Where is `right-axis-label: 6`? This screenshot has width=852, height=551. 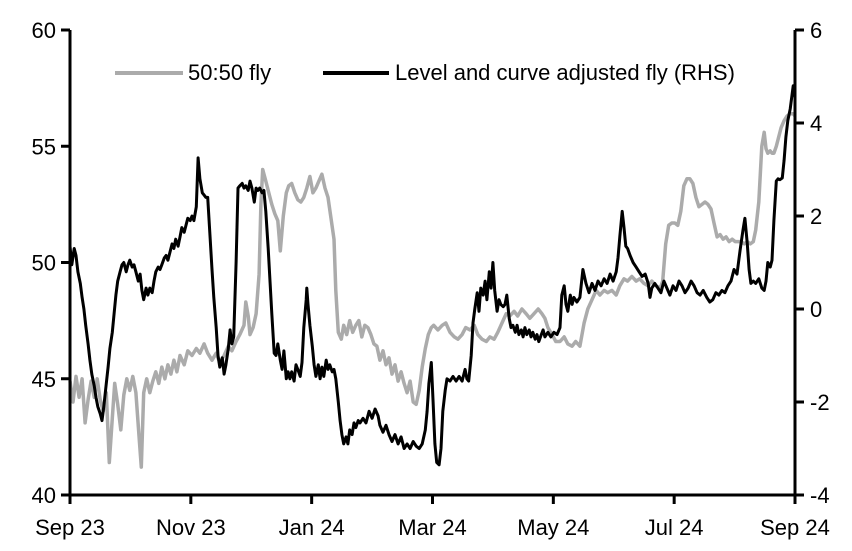
right-axis-label: 6 is located at coordinates (816, 30).